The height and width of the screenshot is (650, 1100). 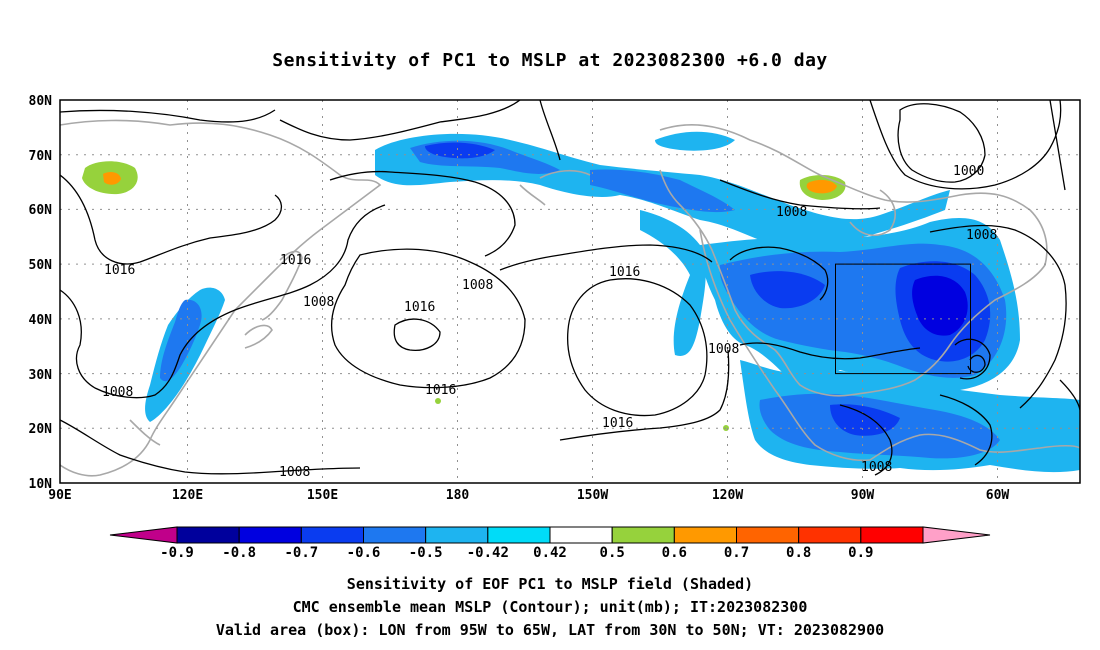 What do you see at coordinates (41, 210) in the screenshot?
I see `lat-tick-label: 60N` at bounding box center [41, 210].